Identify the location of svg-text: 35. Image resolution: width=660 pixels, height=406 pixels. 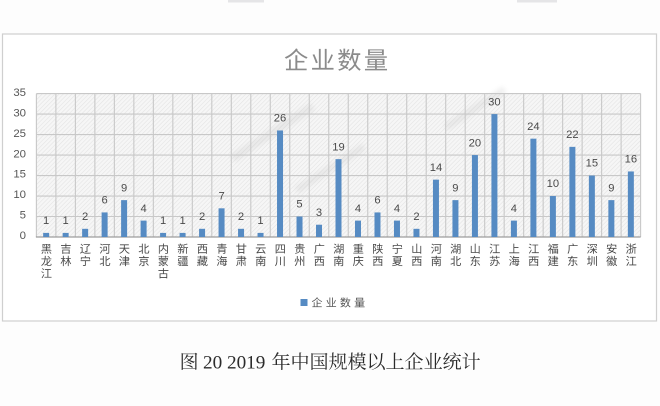
(19, 93).